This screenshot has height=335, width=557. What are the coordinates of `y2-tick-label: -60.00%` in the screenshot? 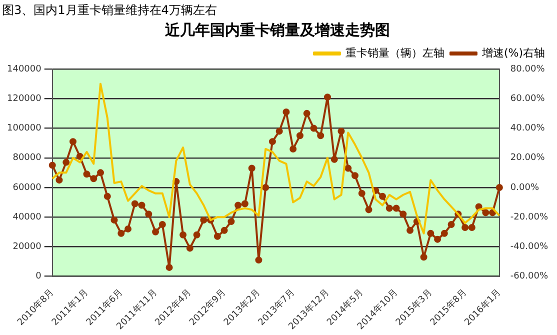 It's located at (529, 277).